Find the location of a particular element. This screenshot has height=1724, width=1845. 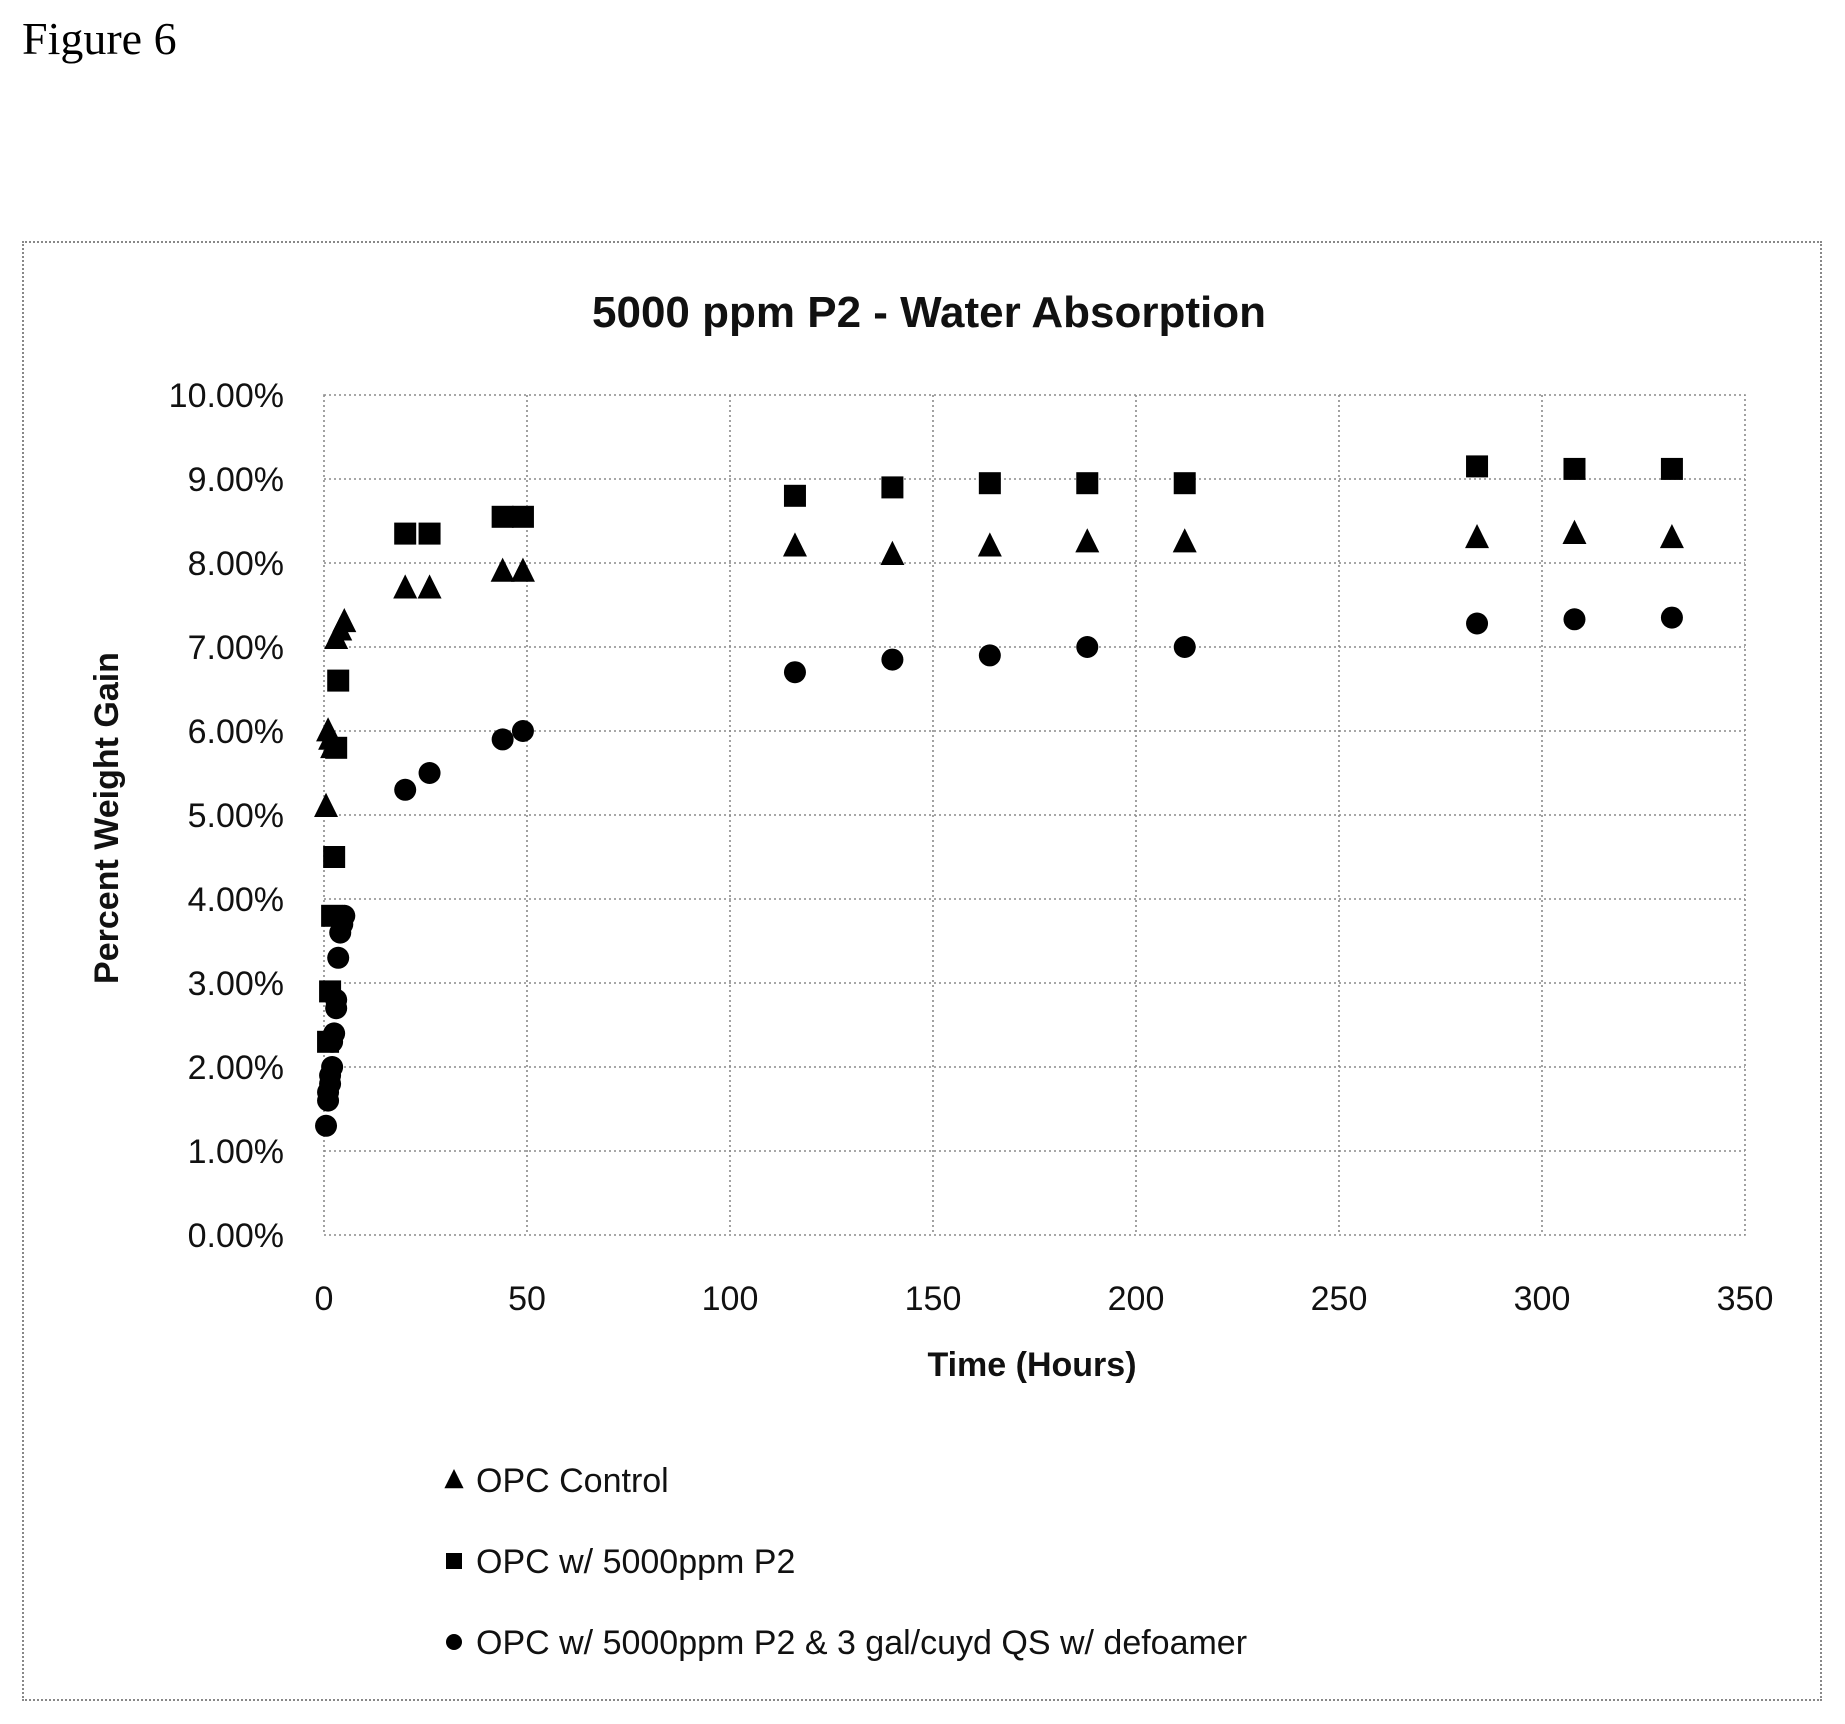

y-tick-label: 0.00% is located at coordinates (236, 1236).